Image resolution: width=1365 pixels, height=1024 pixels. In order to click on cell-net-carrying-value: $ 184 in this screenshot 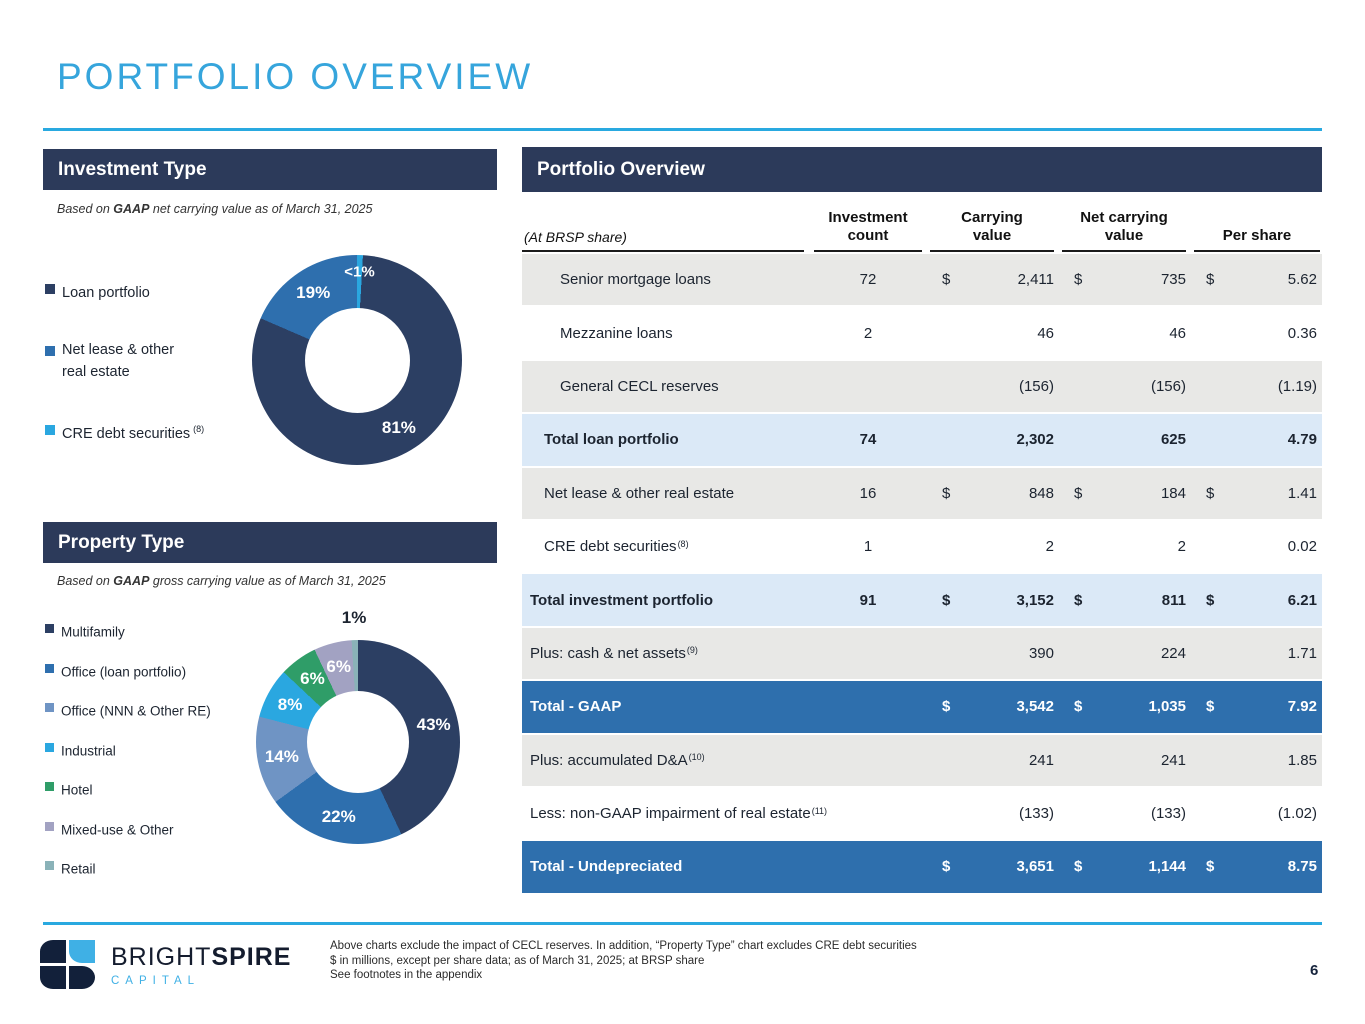, I will do `click(1130, 493)`.